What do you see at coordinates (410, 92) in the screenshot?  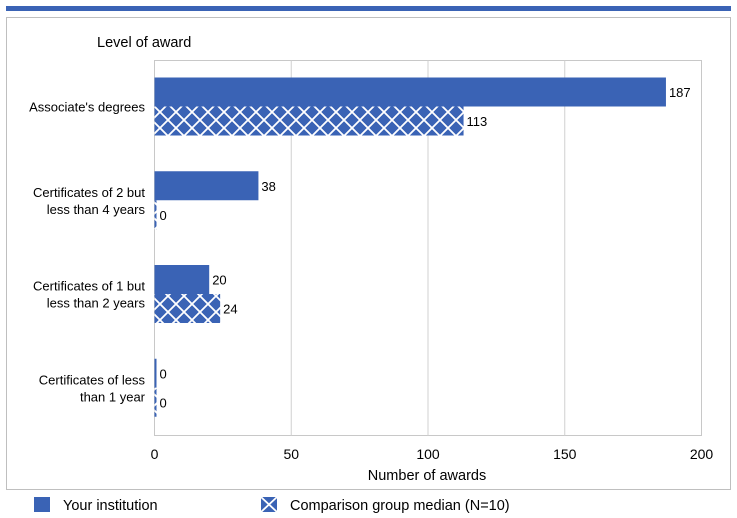 I see `bar-your-institution-associate-s-degrees` at bounding box center [410, 92].